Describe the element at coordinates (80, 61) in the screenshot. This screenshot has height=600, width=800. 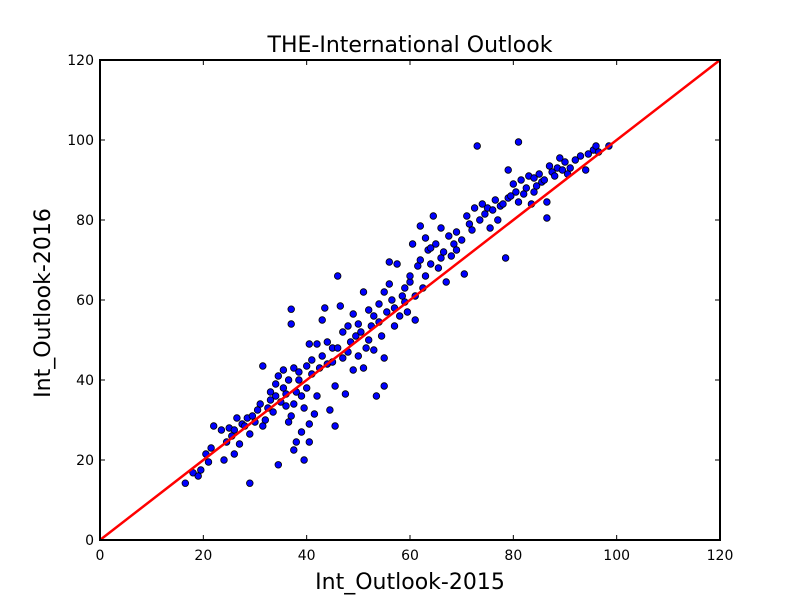
I see `y-tick-label: 120` at that location.